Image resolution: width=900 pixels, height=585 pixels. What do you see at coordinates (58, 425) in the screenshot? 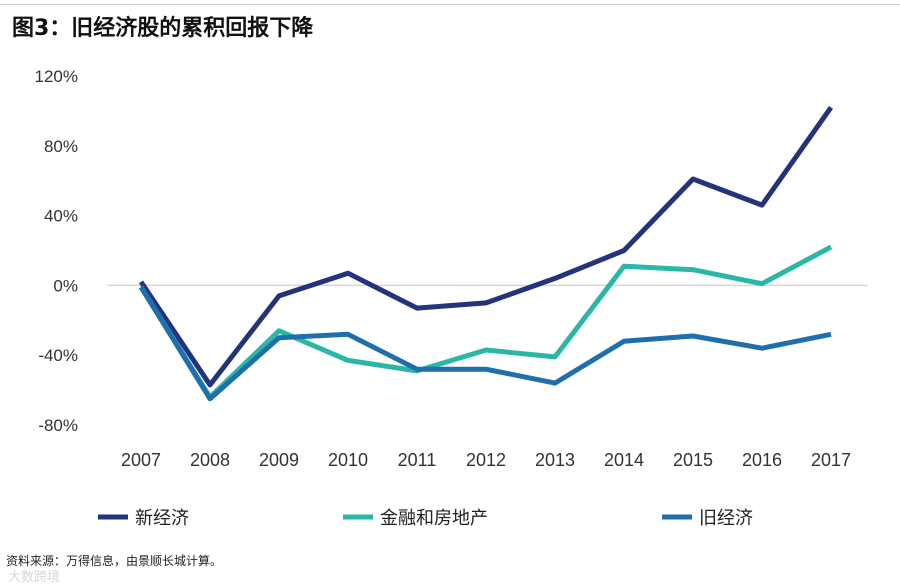
I see `y-tick-label: -80%` at bounding box center [58, 425].